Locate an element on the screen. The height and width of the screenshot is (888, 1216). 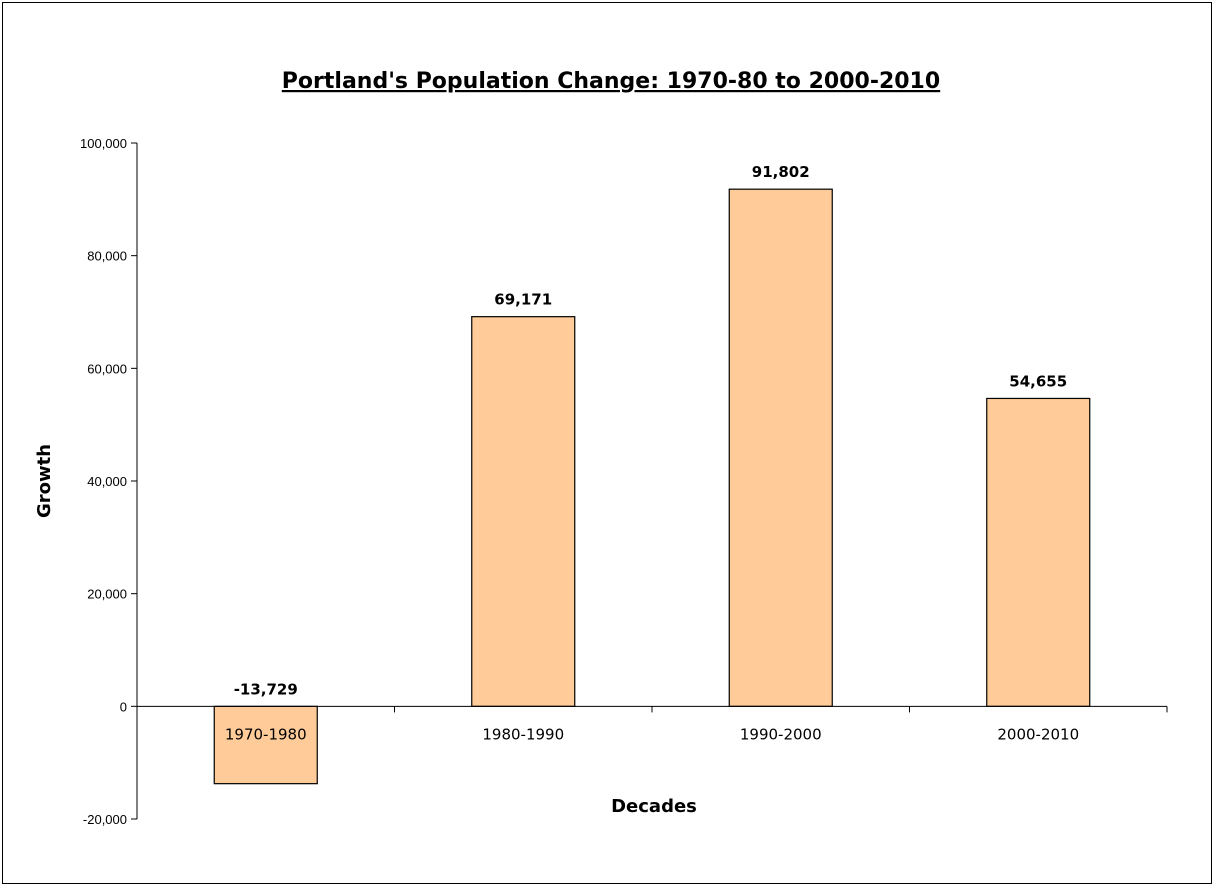
data-label: 69,171 is located at coordinates (523, 300).